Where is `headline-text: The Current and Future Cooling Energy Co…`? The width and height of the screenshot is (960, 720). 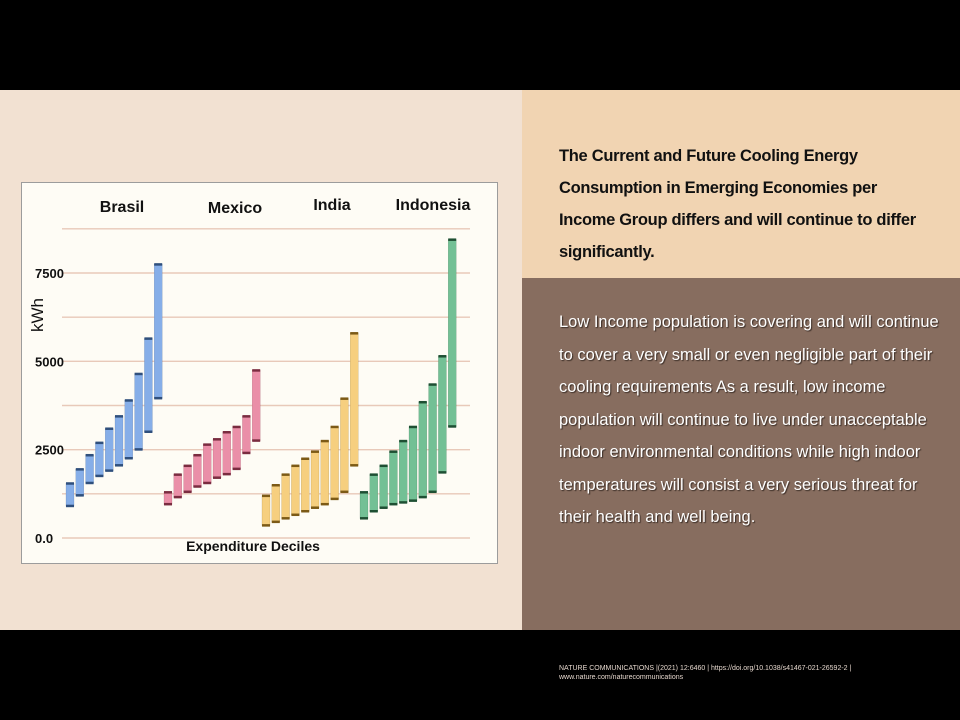
headline-text: The Current and Future Cooling Energy Co… is located at coordinates (737, 204).